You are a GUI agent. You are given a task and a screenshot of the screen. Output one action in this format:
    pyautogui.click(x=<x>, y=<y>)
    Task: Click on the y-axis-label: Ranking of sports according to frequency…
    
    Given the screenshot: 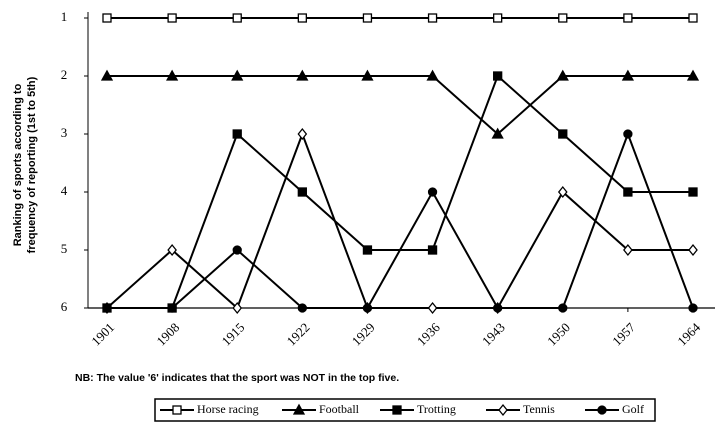 What is the action you would take?
    pyautogui.click(x=25, y=164)
    